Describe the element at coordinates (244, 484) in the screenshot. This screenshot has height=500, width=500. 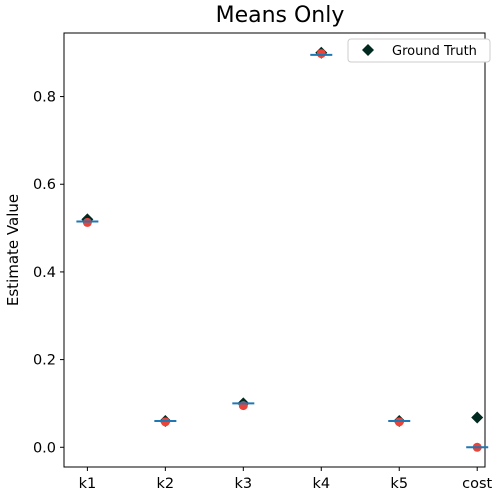
I see `x-tick-label: k3` at that location.